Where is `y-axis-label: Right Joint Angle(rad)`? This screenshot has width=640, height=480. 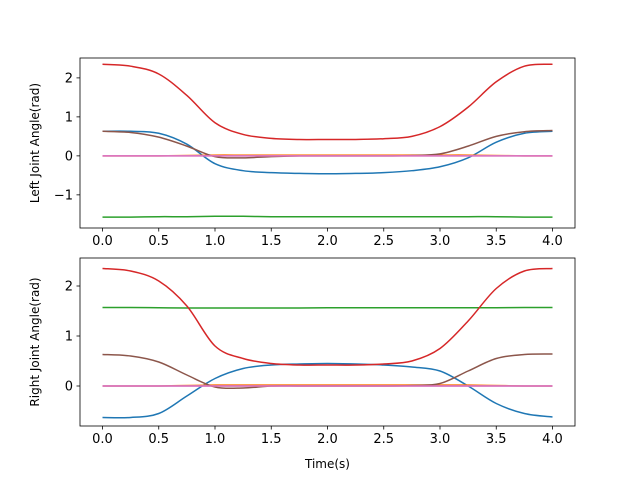
y-axis-label: Right Joint Angle(rad) is located at coordinates (35, 341).